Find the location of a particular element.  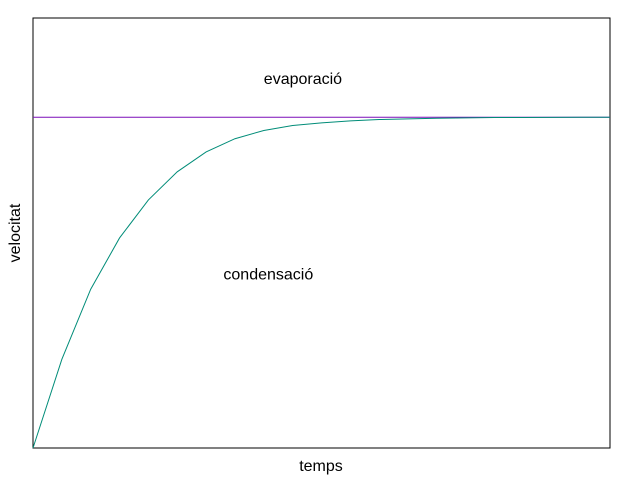

annotation-label-condensacio: condensació is located at coordinates (268, 274).